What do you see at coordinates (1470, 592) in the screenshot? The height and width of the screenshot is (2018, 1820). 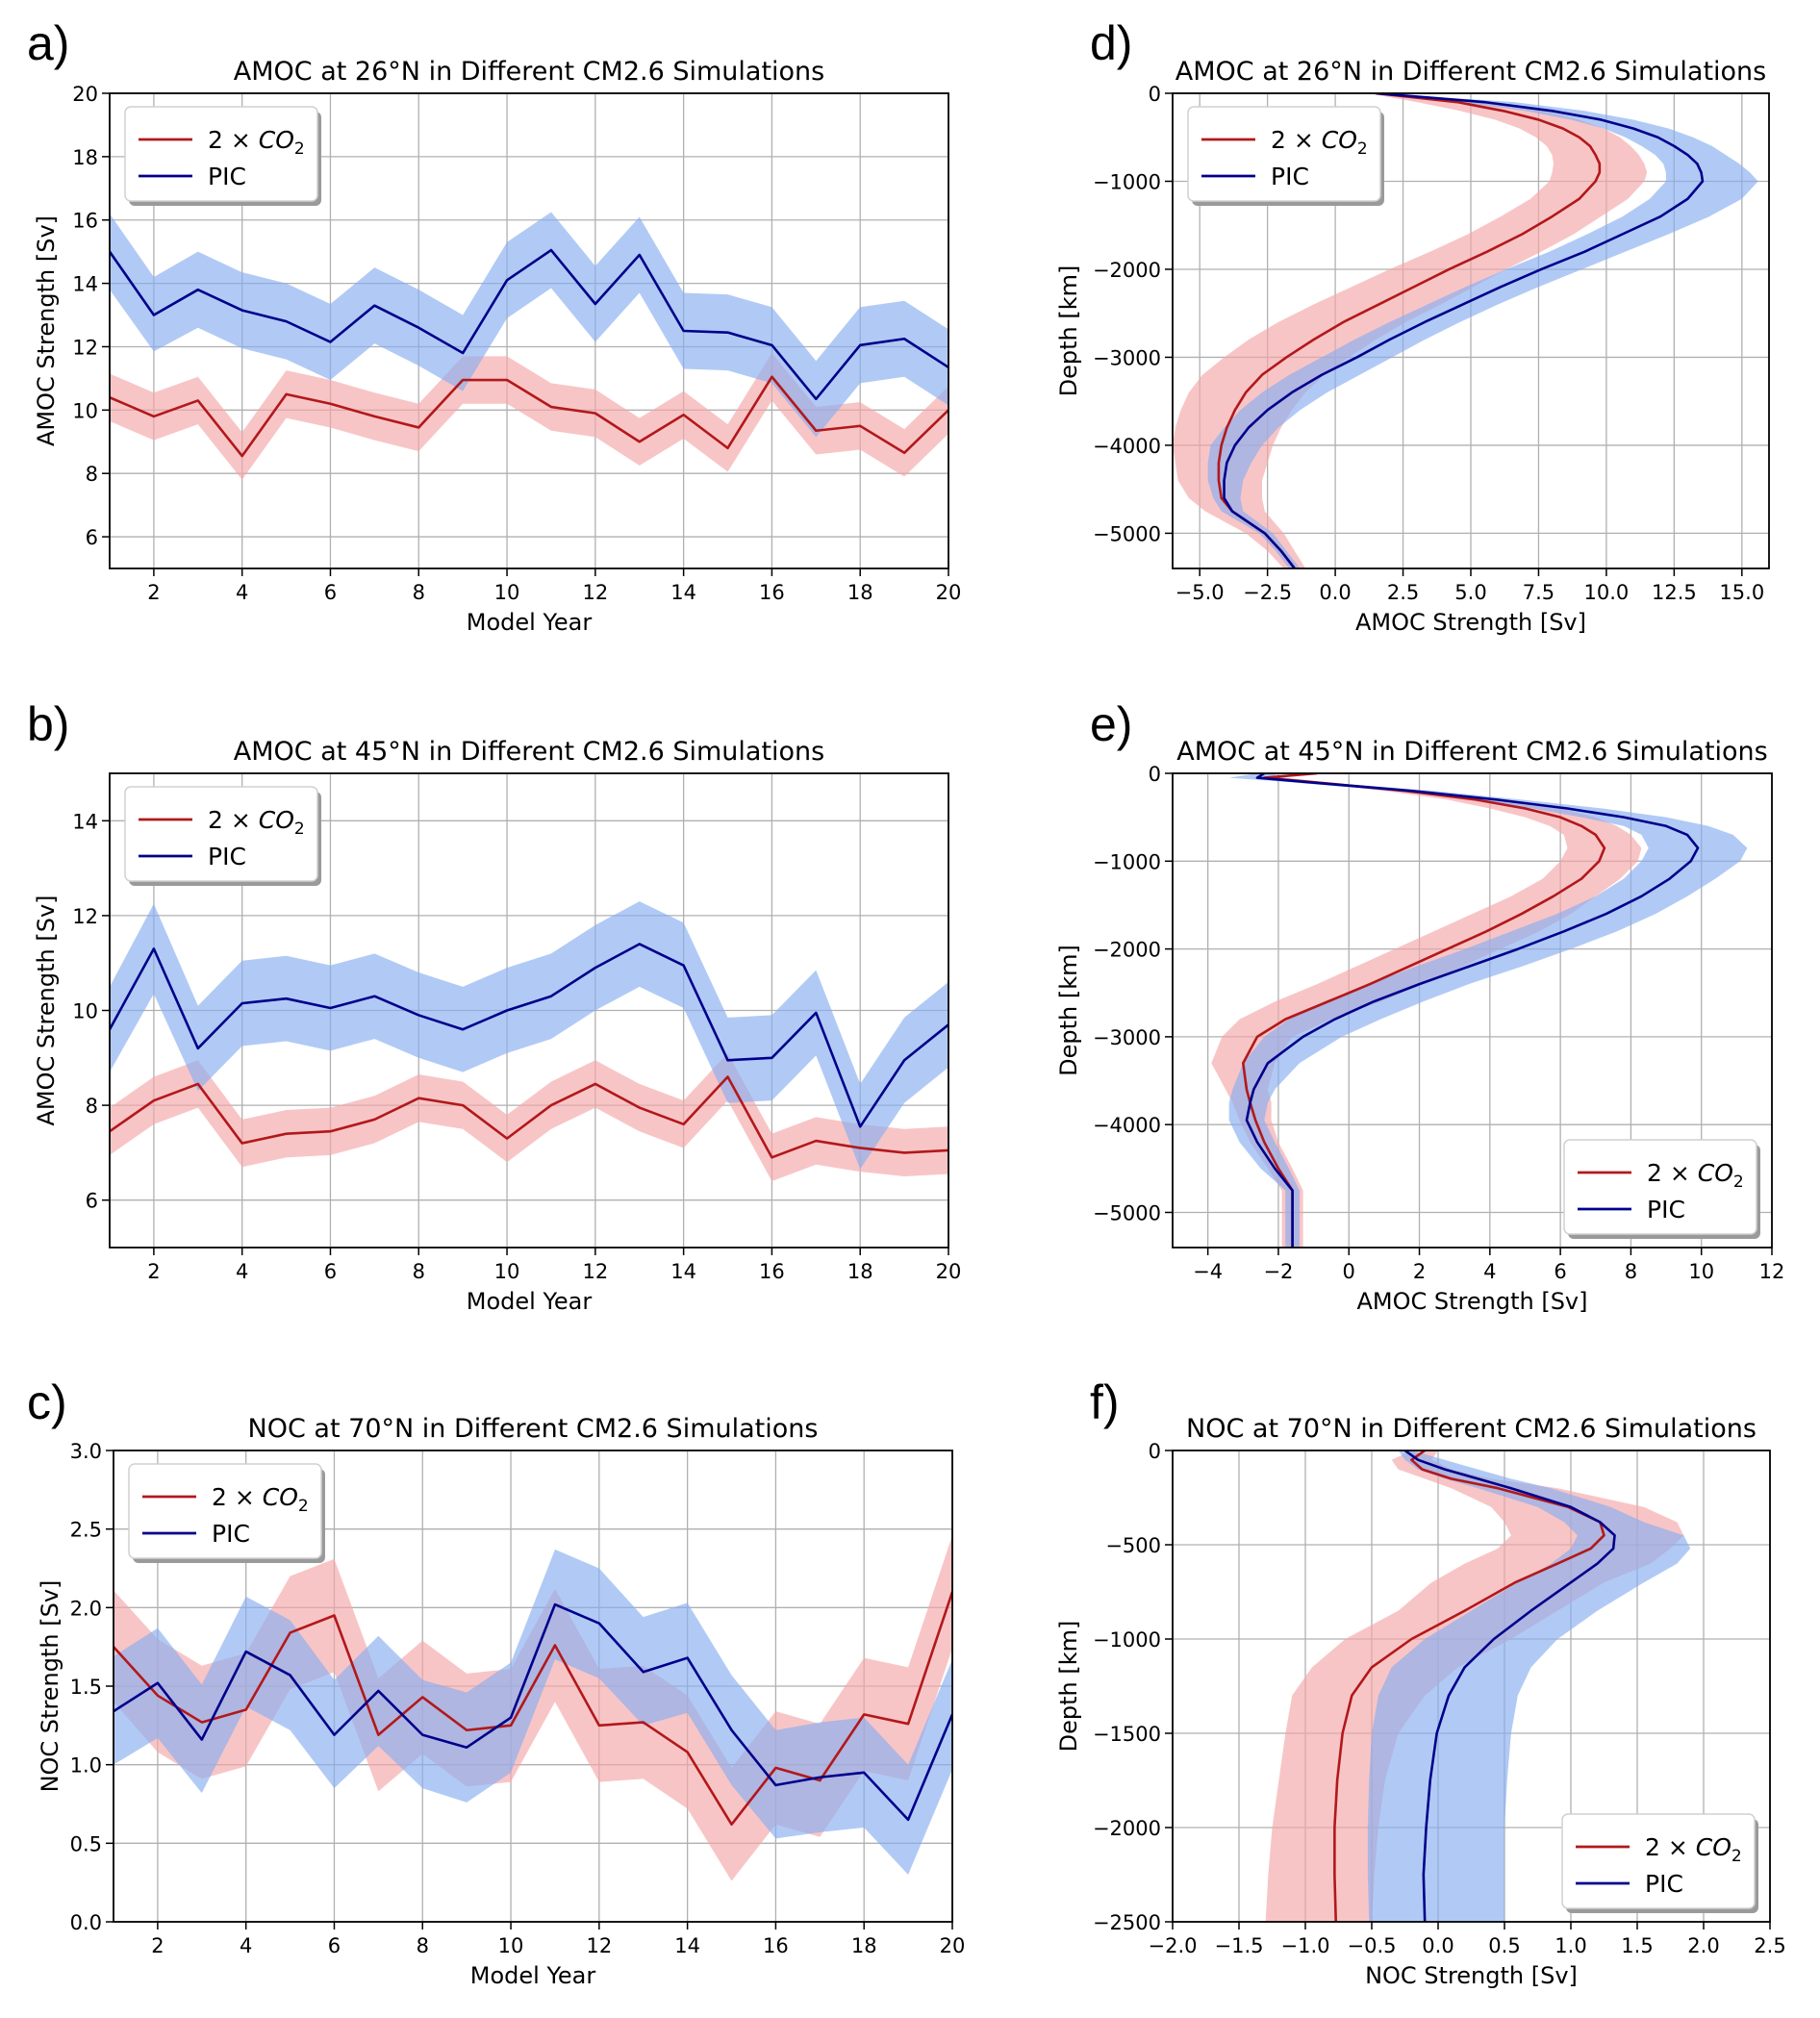 I see `x-tick-label: 5.0` at bounding box center [1470, 592].